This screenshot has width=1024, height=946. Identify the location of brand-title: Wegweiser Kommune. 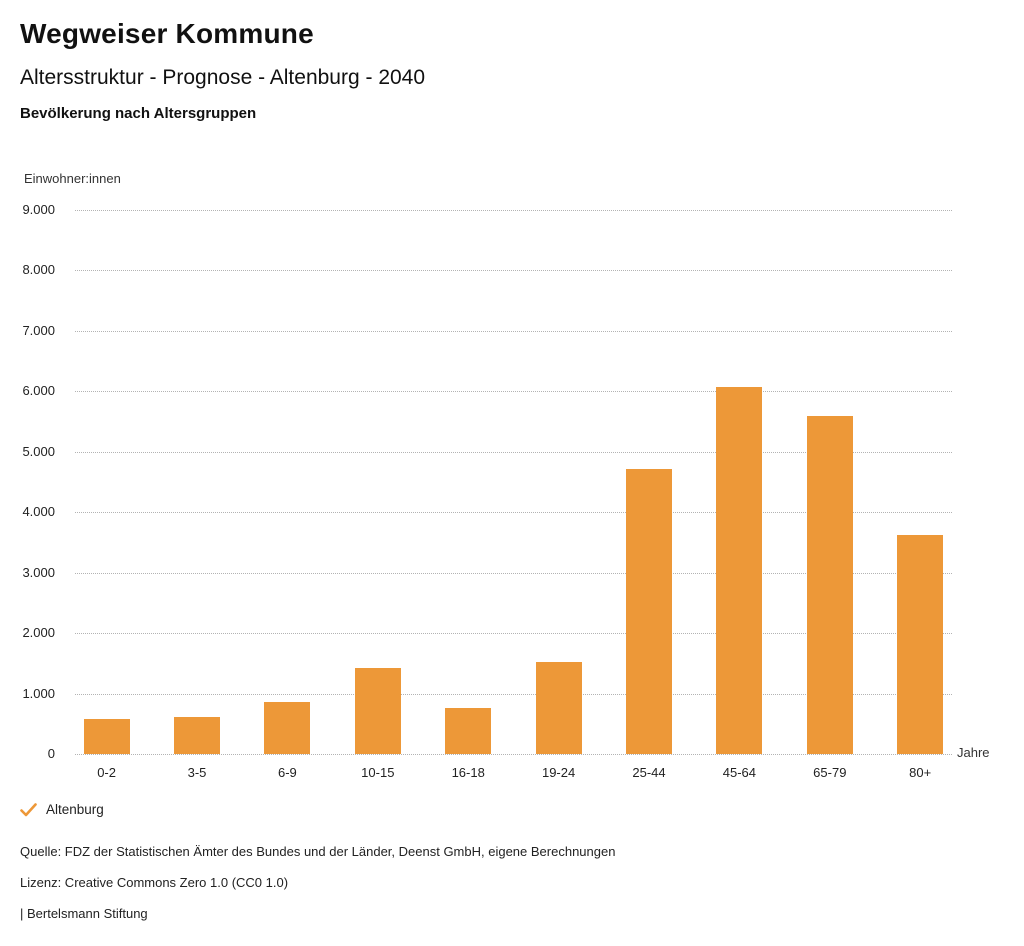
(167, 33).